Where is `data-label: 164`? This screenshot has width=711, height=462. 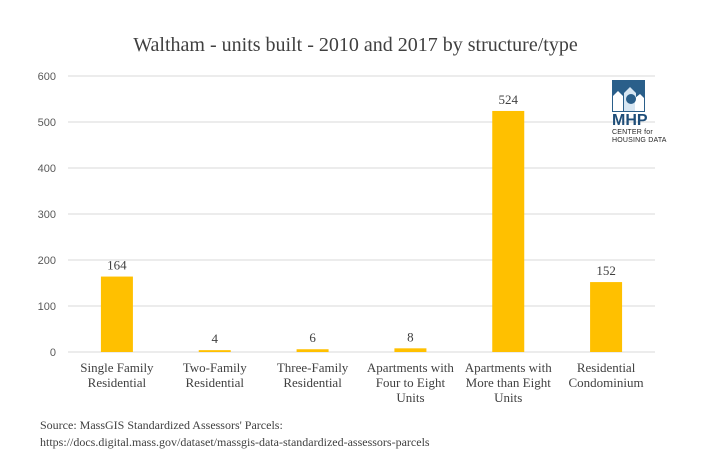 data-label: 164 is located at coordinates (117, 265).